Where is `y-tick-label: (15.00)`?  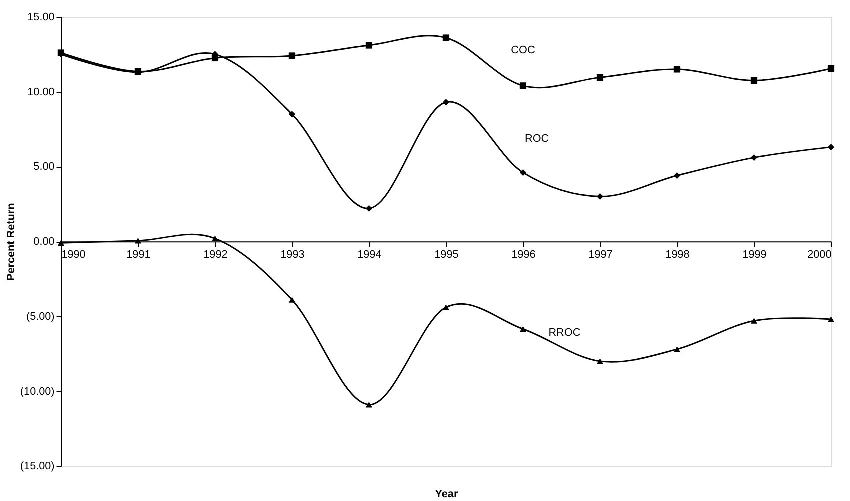 y-tick-label: (15.00) is located at coordinates (37, 466).